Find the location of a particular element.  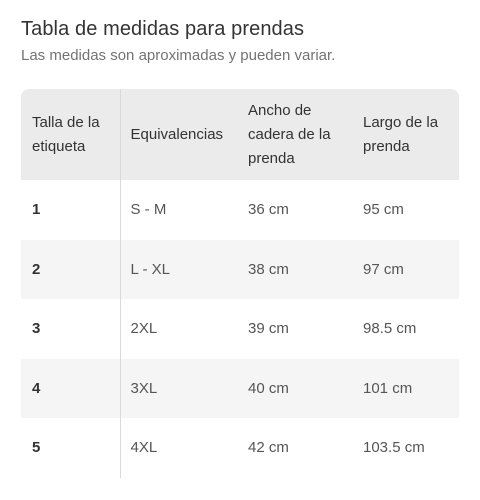

column-header-size: Talla de la etiqueta is located at coordinates (66, 134).